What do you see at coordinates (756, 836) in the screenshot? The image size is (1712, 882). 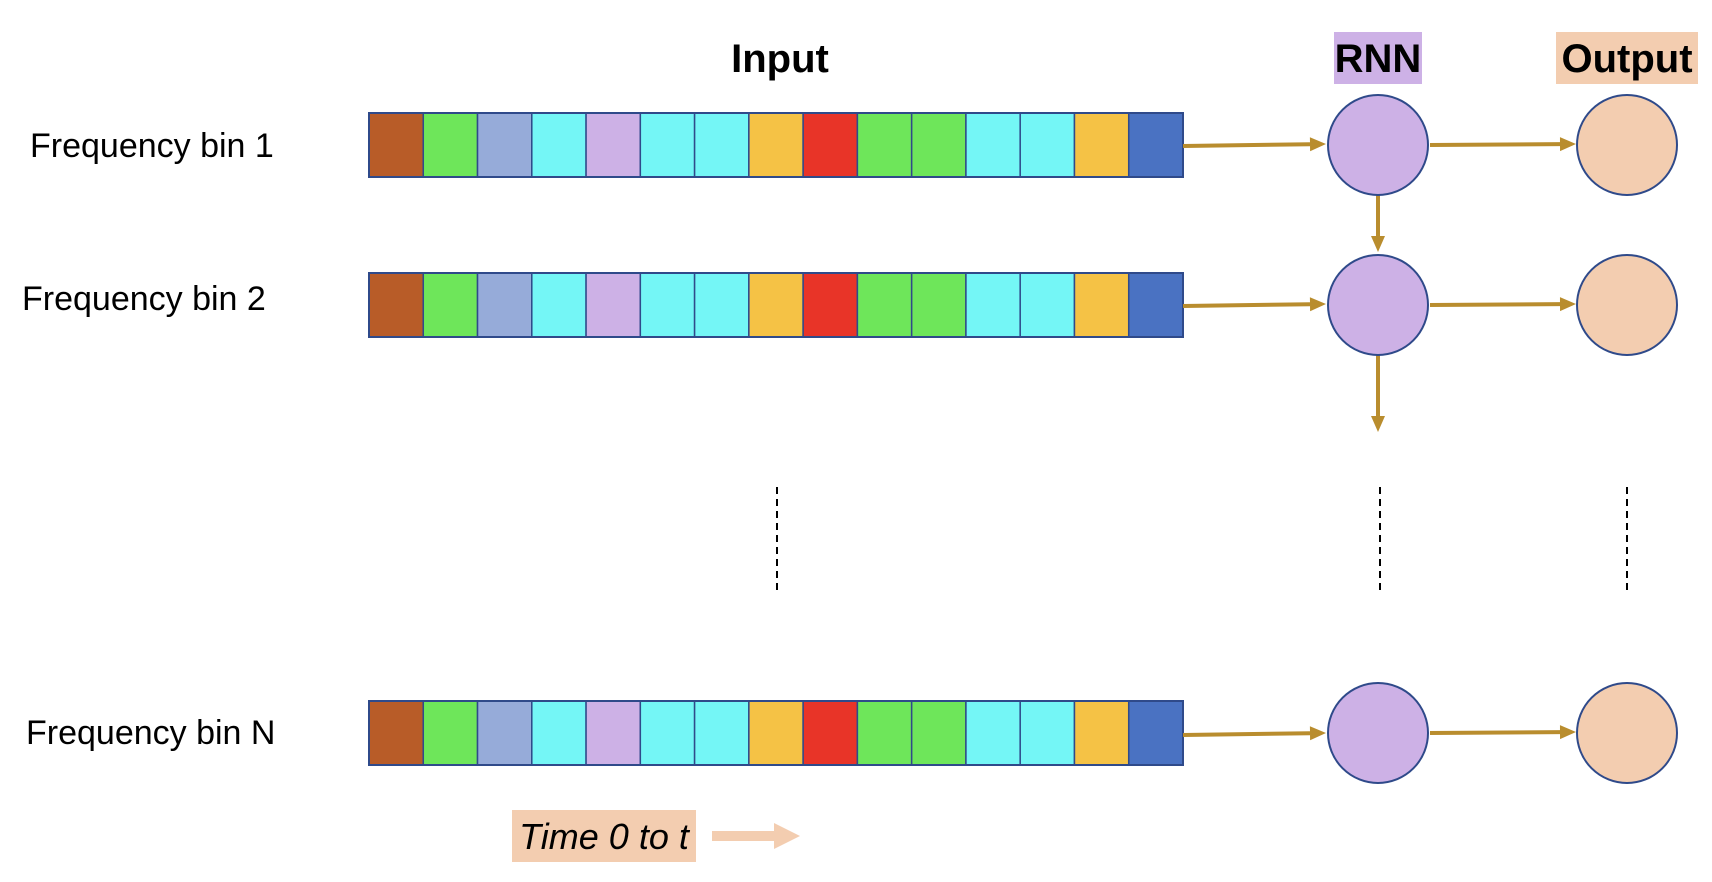 I see `time-direction-arrow-icon` at bounding box center [756, 836].